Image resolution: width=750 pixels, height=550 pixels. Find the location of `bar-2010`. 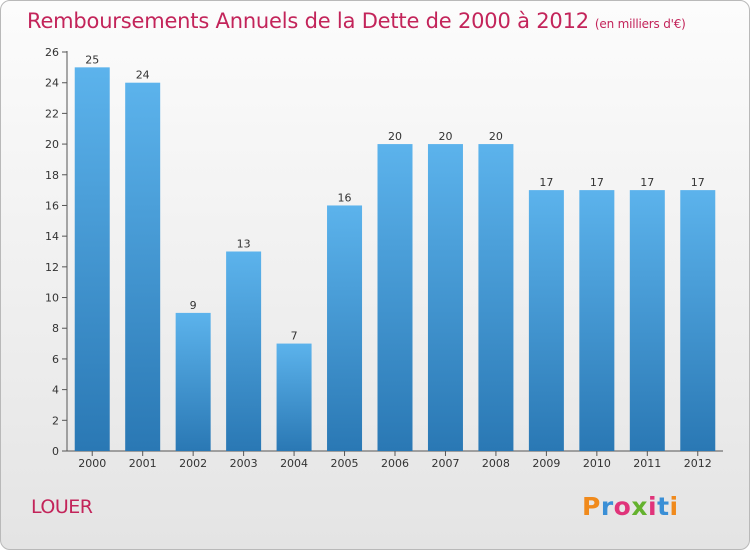

bar-2010 is located at coordinates (597, 320).